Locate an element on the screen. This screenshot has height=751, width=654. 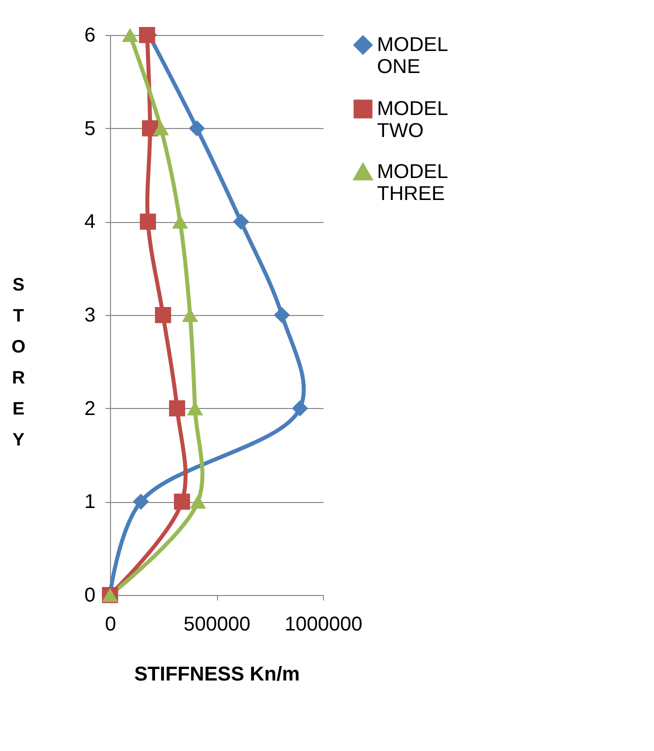
legend-label: MODEL TWO is located at coordinates (412, 120).